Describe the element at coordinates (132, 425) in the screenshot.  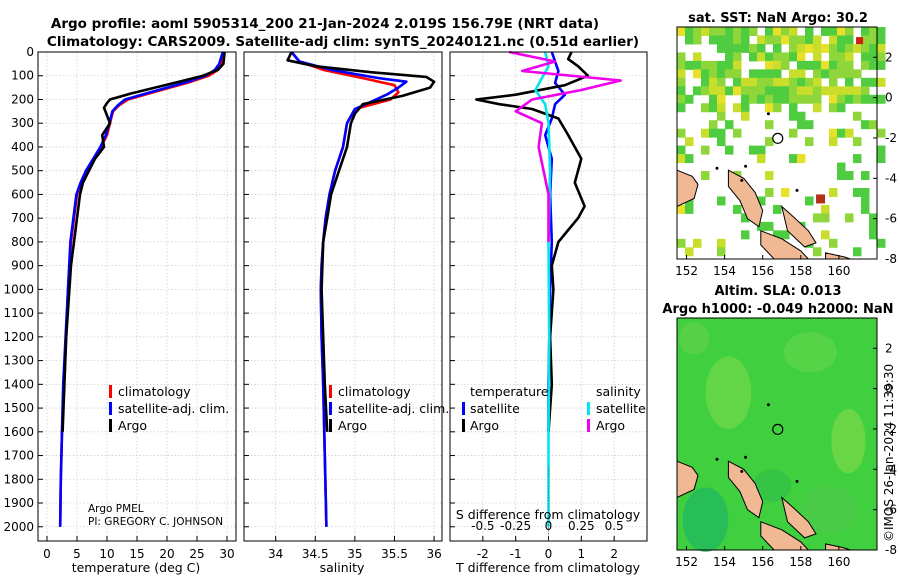
I see `legend-argo: Argo` at that location.